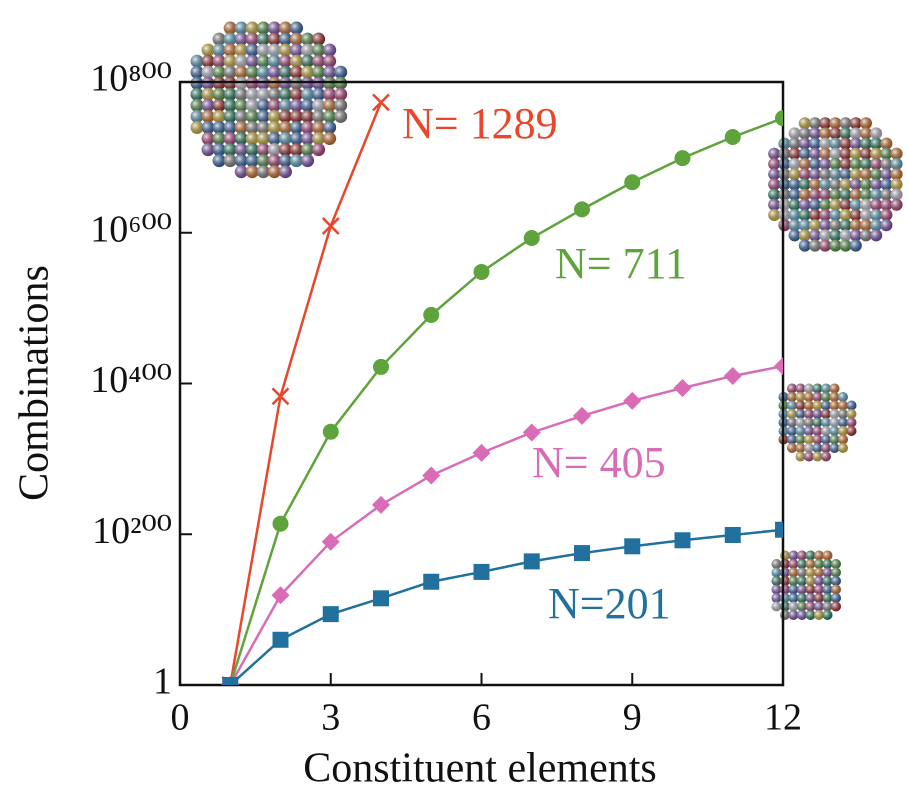 The height and width of the screenshot is (801, 908). Describe the element at coordinates (131, 79) in the screenshot. I see `y-tick-label: 10⁸⁰⁰` at that location.